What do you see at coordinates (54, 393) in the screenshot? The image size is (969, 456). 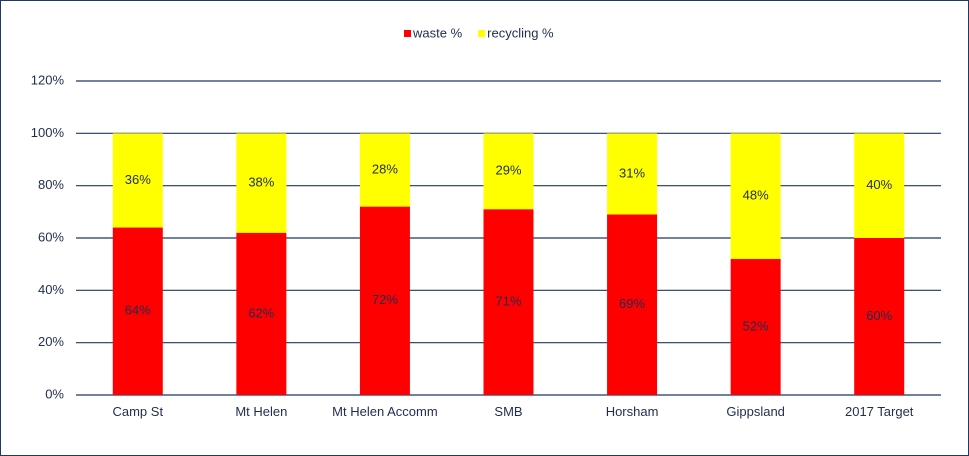 I see `y-tick-label: 0%` at bounding box center [54, 393].